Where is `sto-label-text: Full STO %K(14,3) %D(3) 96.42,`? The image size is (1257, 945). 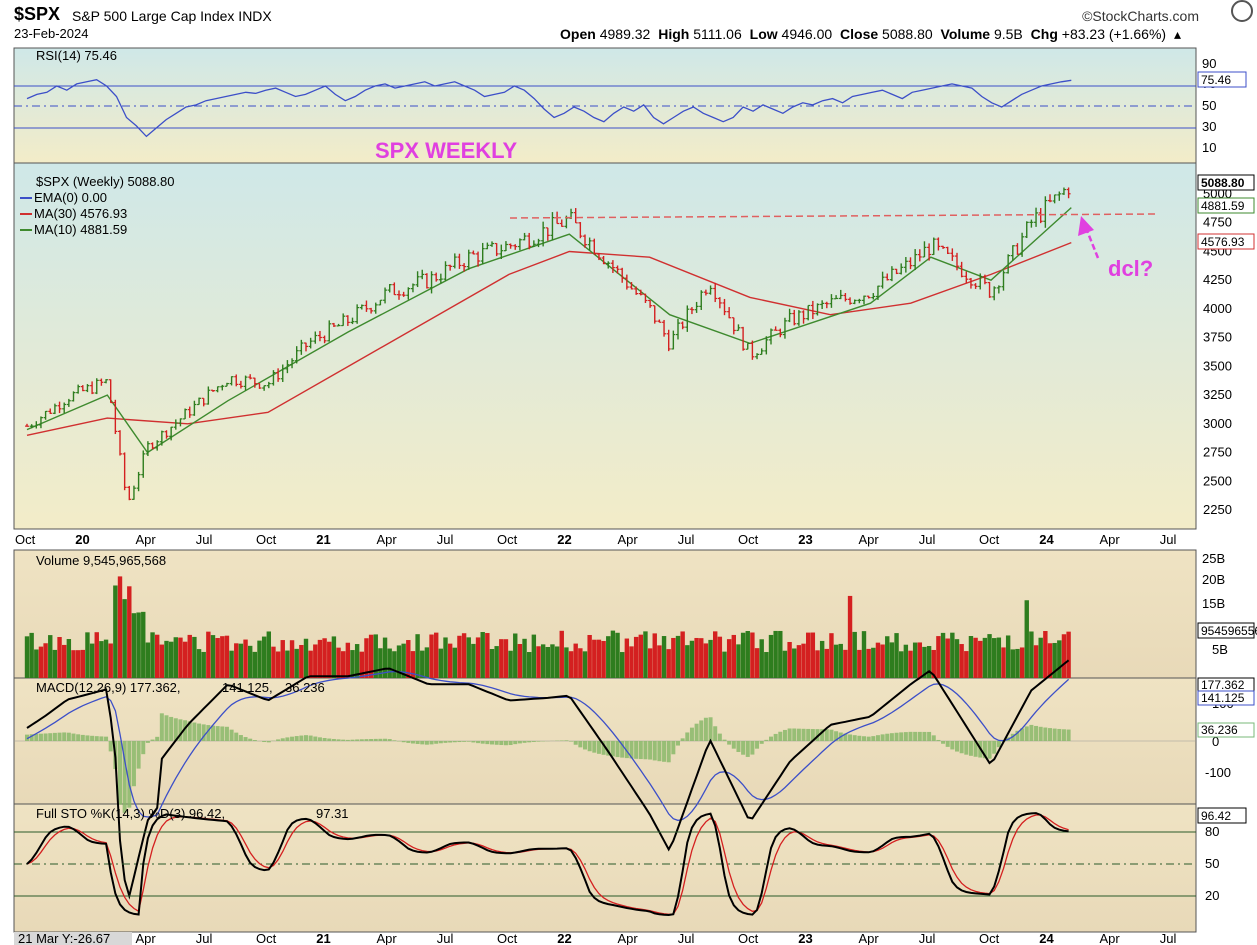 sto-label-text: Full STO %K(14,3) %D(3) 96.42, is located at coordinates (130, 813).